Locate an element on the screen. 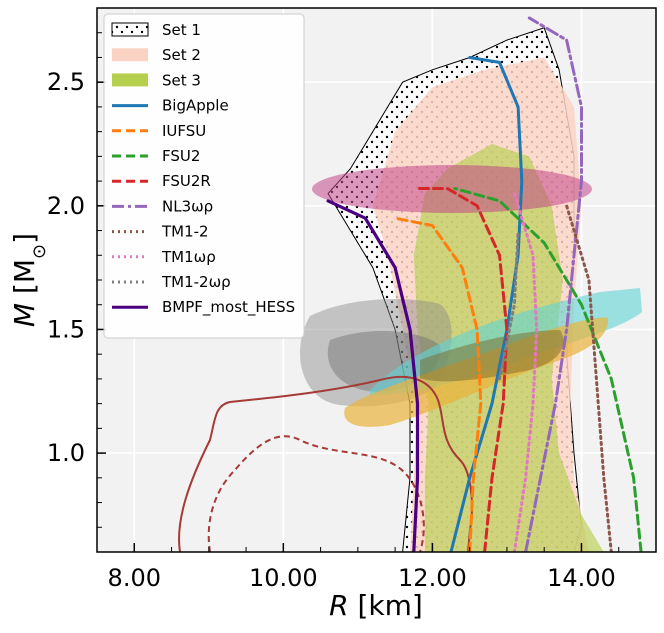  legend-label: TM1ωρ is located at coordinates (188, 257).